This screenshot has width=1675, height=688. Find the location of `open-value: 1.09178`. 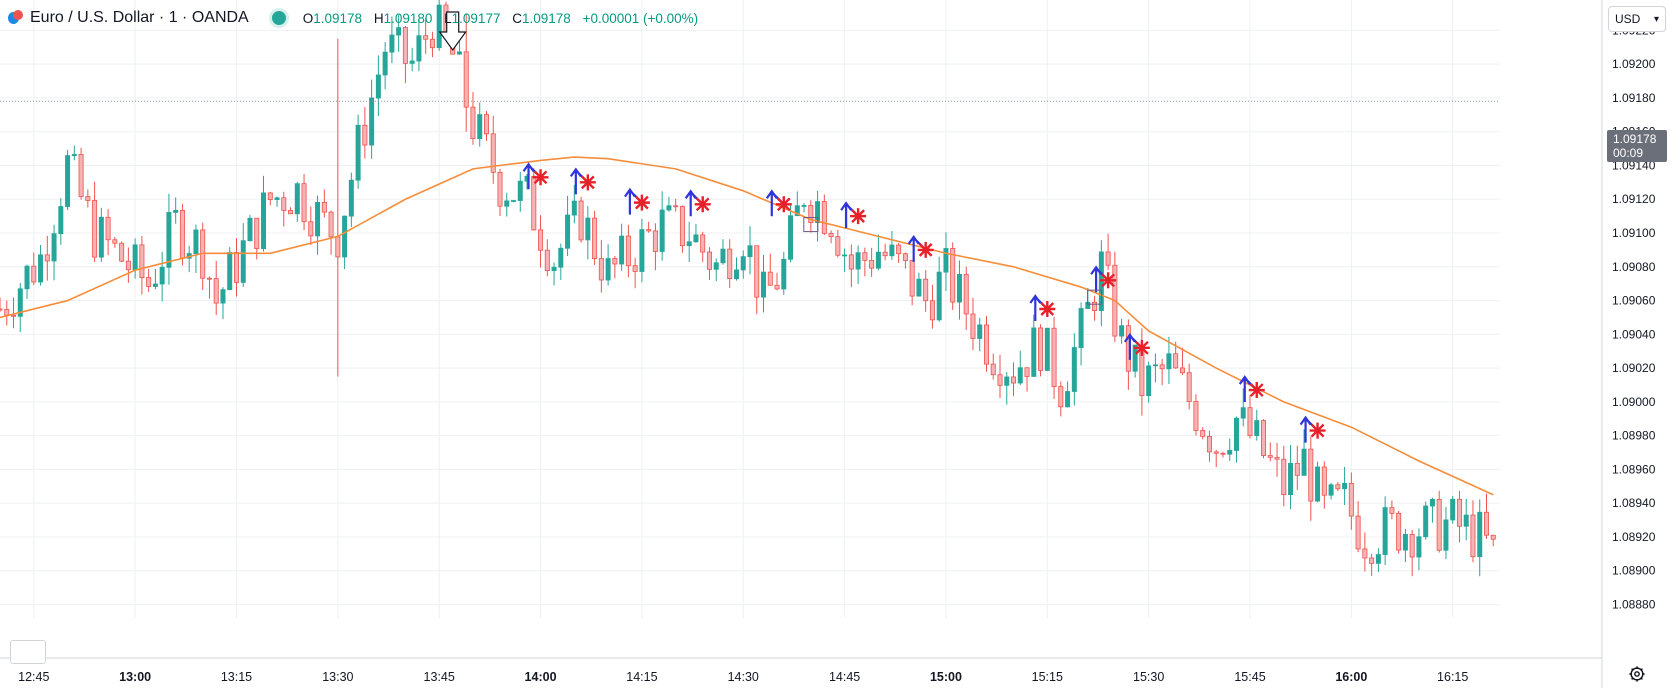

open-value: 1.09178 is located at coordinates (338, 18).